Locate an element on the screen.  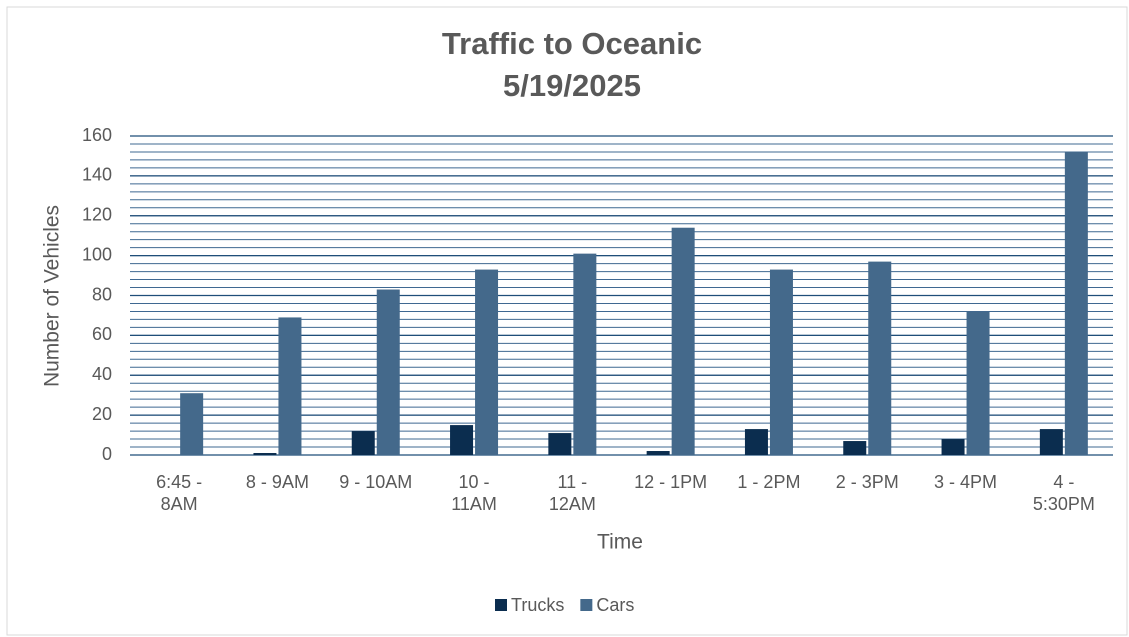
x-tick-label: 11 - 12AM is located at coordinates (572, 493).